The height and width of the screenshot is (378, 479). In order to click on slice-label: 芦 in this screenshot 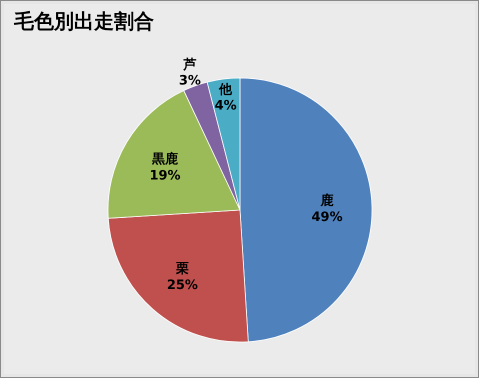, I will do `click(189, 64)`.